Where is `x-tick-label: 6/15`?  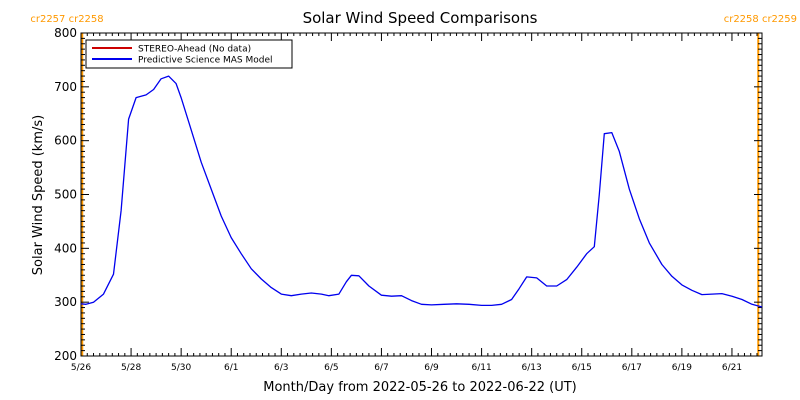 x-tick-label: 6/15 is located at coordinates (582, 368).